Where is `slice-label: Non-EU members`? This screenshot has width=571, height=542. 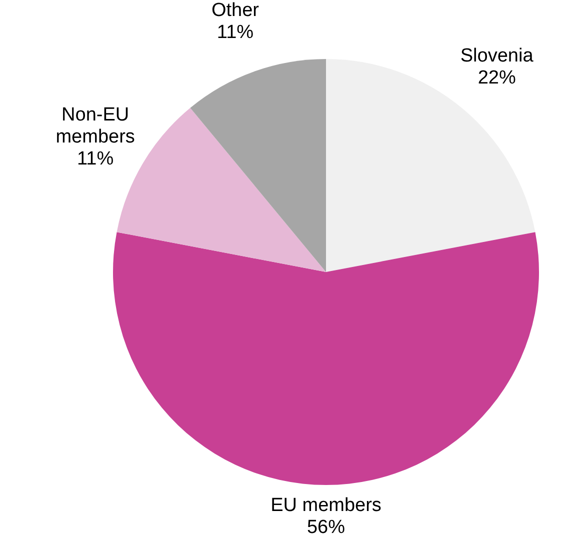
slice-label: Non-EU members is located at coordinates (95, 126).